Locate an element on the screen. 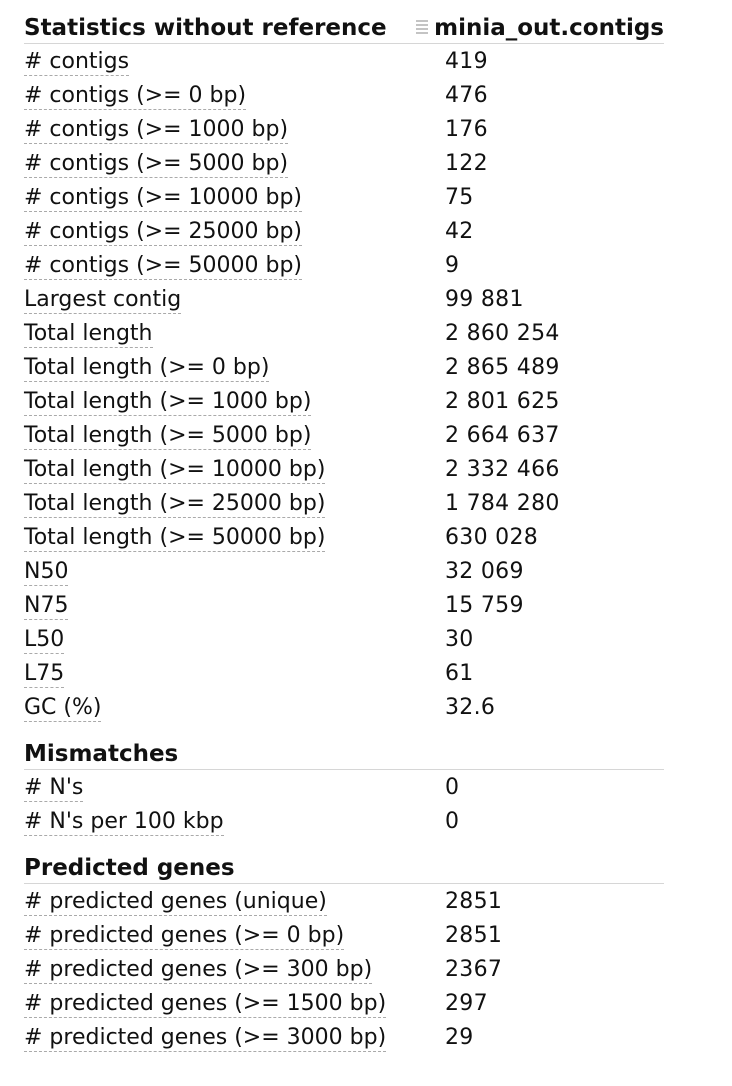 This screenshot has height=1086, width=732. table-row: # predicted genes (>= 0 bp) 2851 is located at coordinates (344, 935).